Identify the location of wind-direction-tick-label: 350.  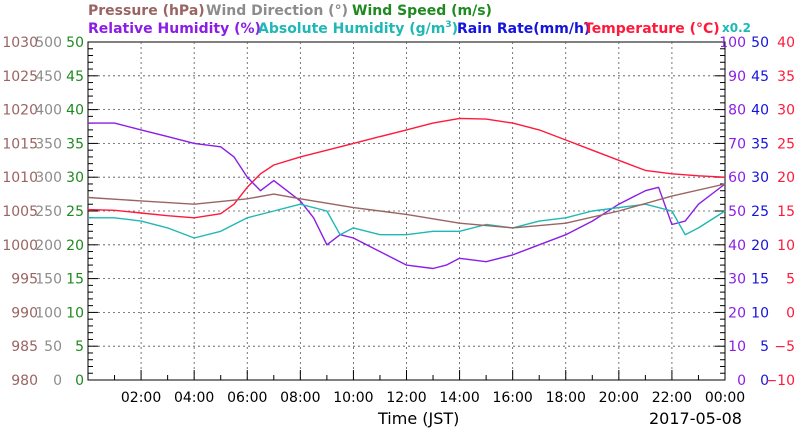
(48, 144).